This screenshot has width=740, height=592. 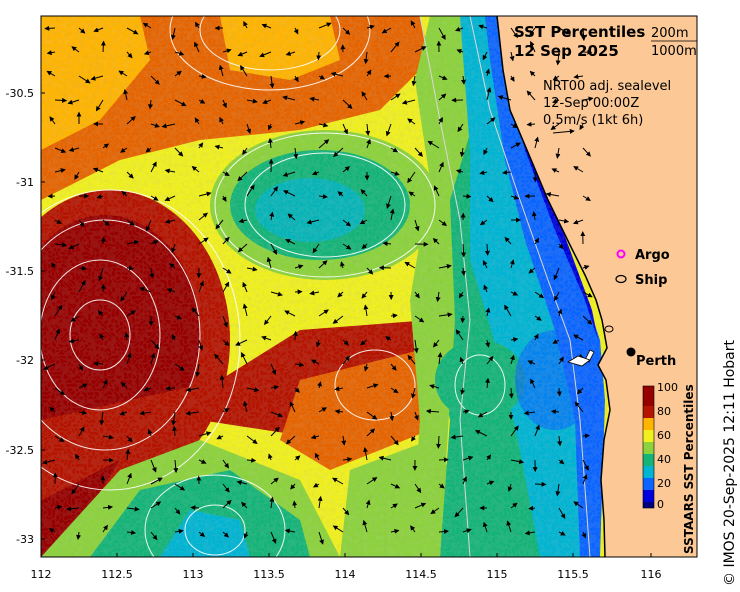 I want to click on y-tick-label: -33, so click(x=25, y=539).